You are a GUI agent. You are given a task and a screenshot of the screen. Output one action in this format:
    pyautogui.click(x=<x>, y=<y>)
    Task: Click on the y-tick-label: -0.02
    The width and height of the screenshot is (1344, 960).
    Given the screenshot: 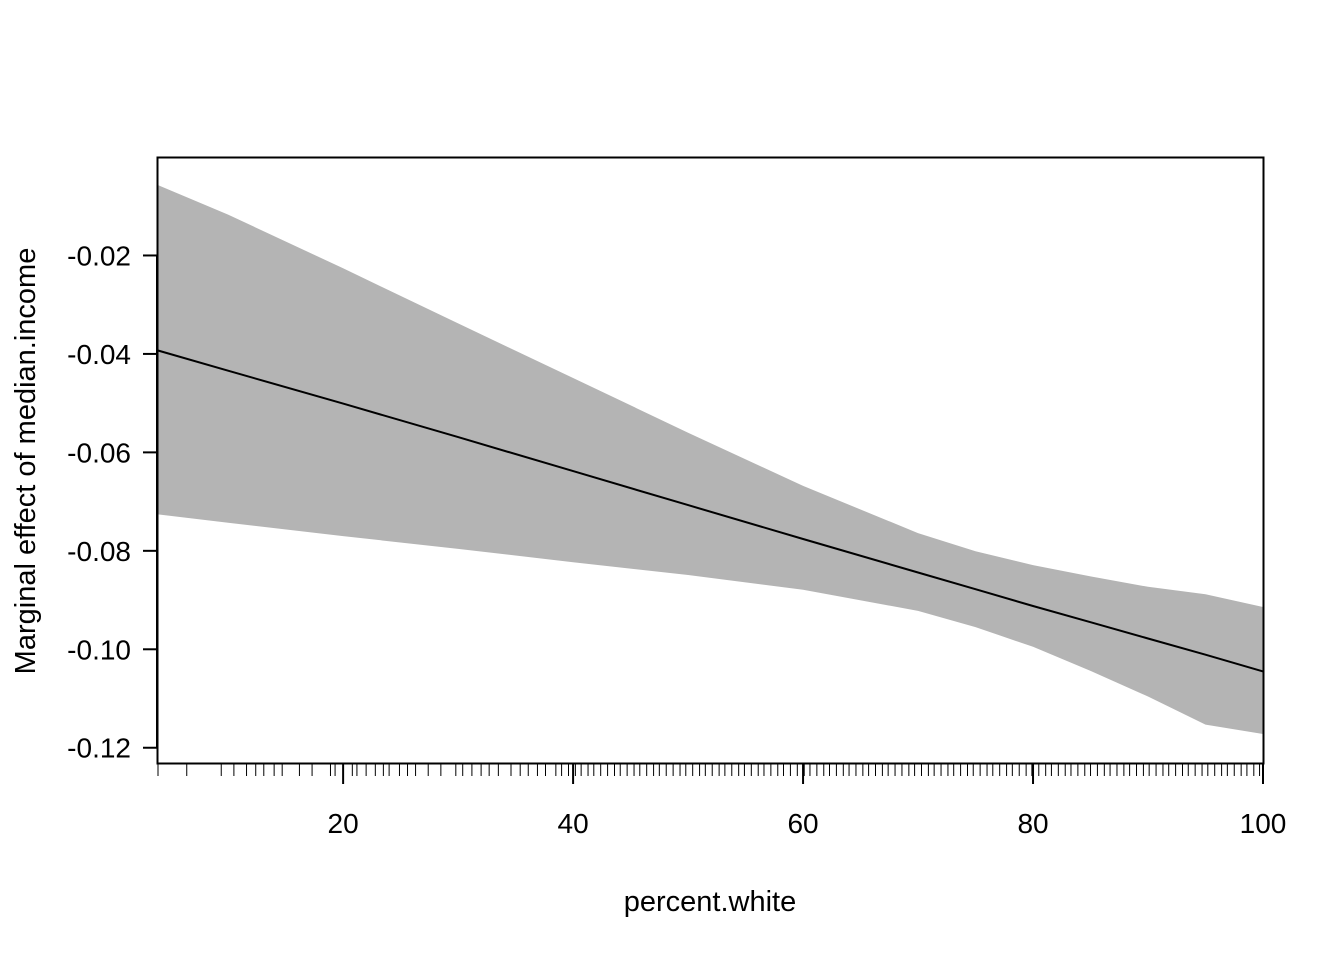 What is the action you would take?
    pyautogui.click(x=99, y=255)
    